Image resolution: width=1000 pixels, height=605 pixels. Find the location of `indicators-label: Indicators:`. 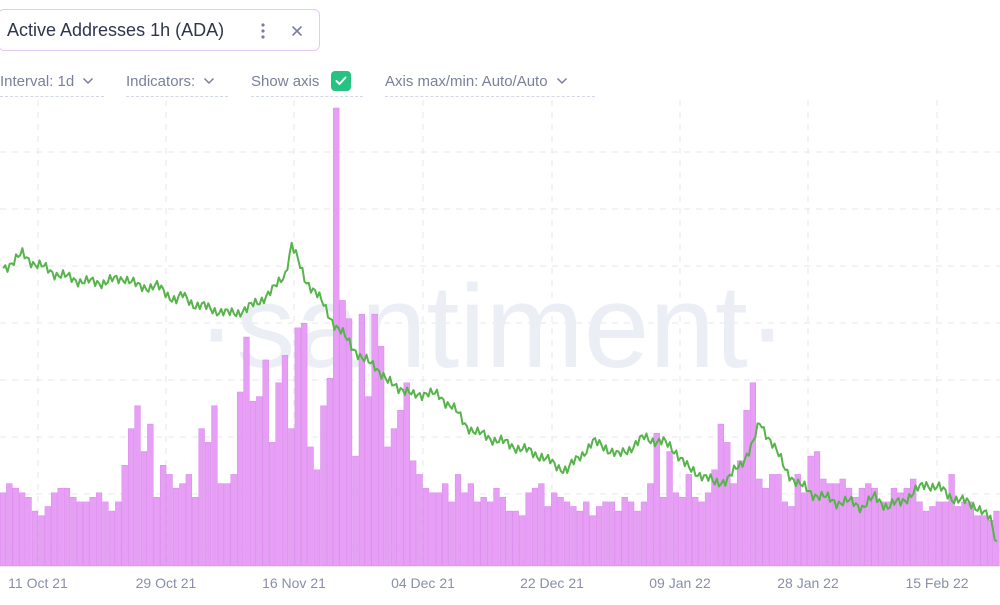

indicators-label: Indicators: is located at coordinates (161, 81).